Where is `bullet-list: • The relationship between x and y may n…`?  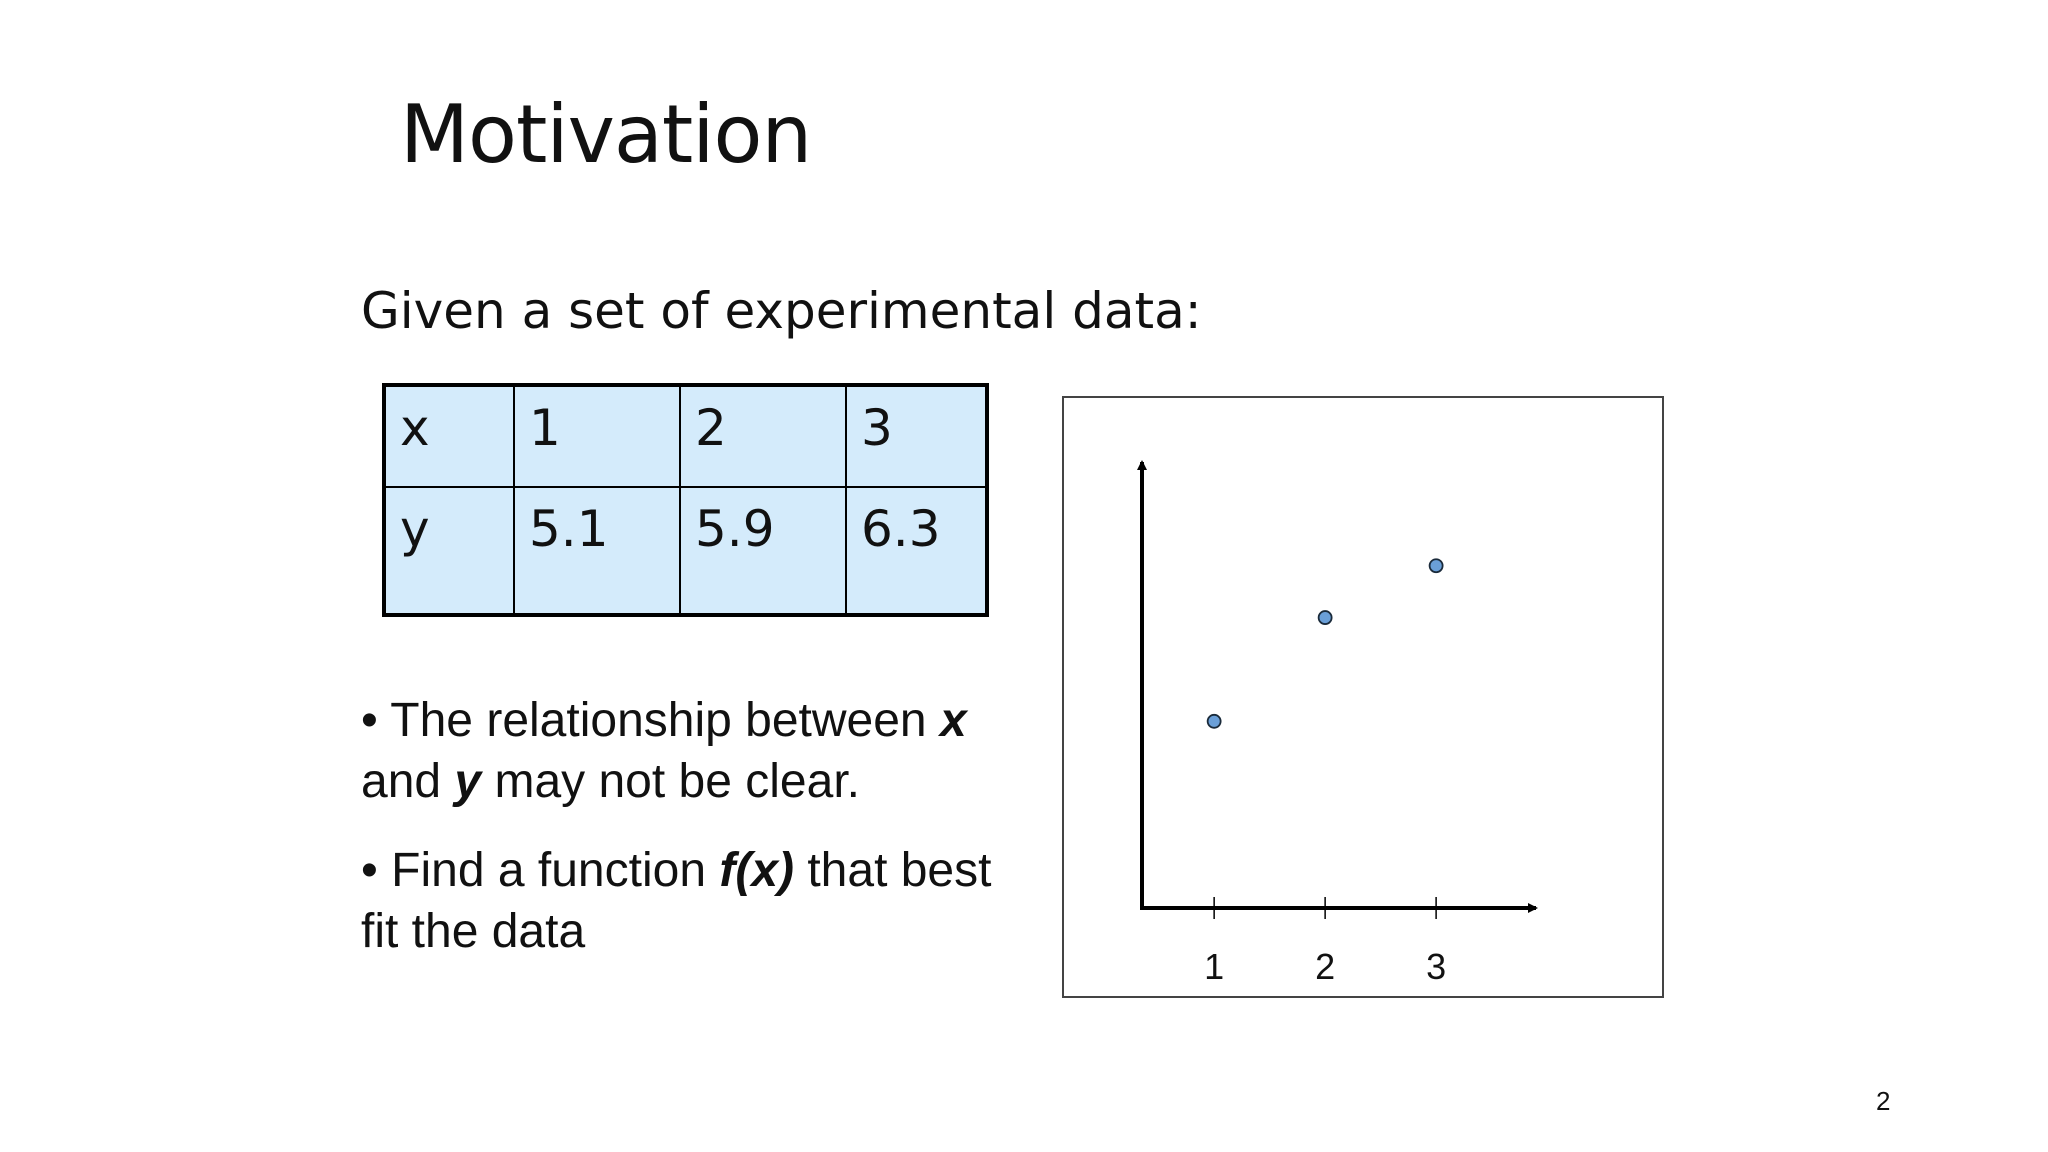
bullet-list: • The relationship between x and y may n… is located at coordinates (681, 840).